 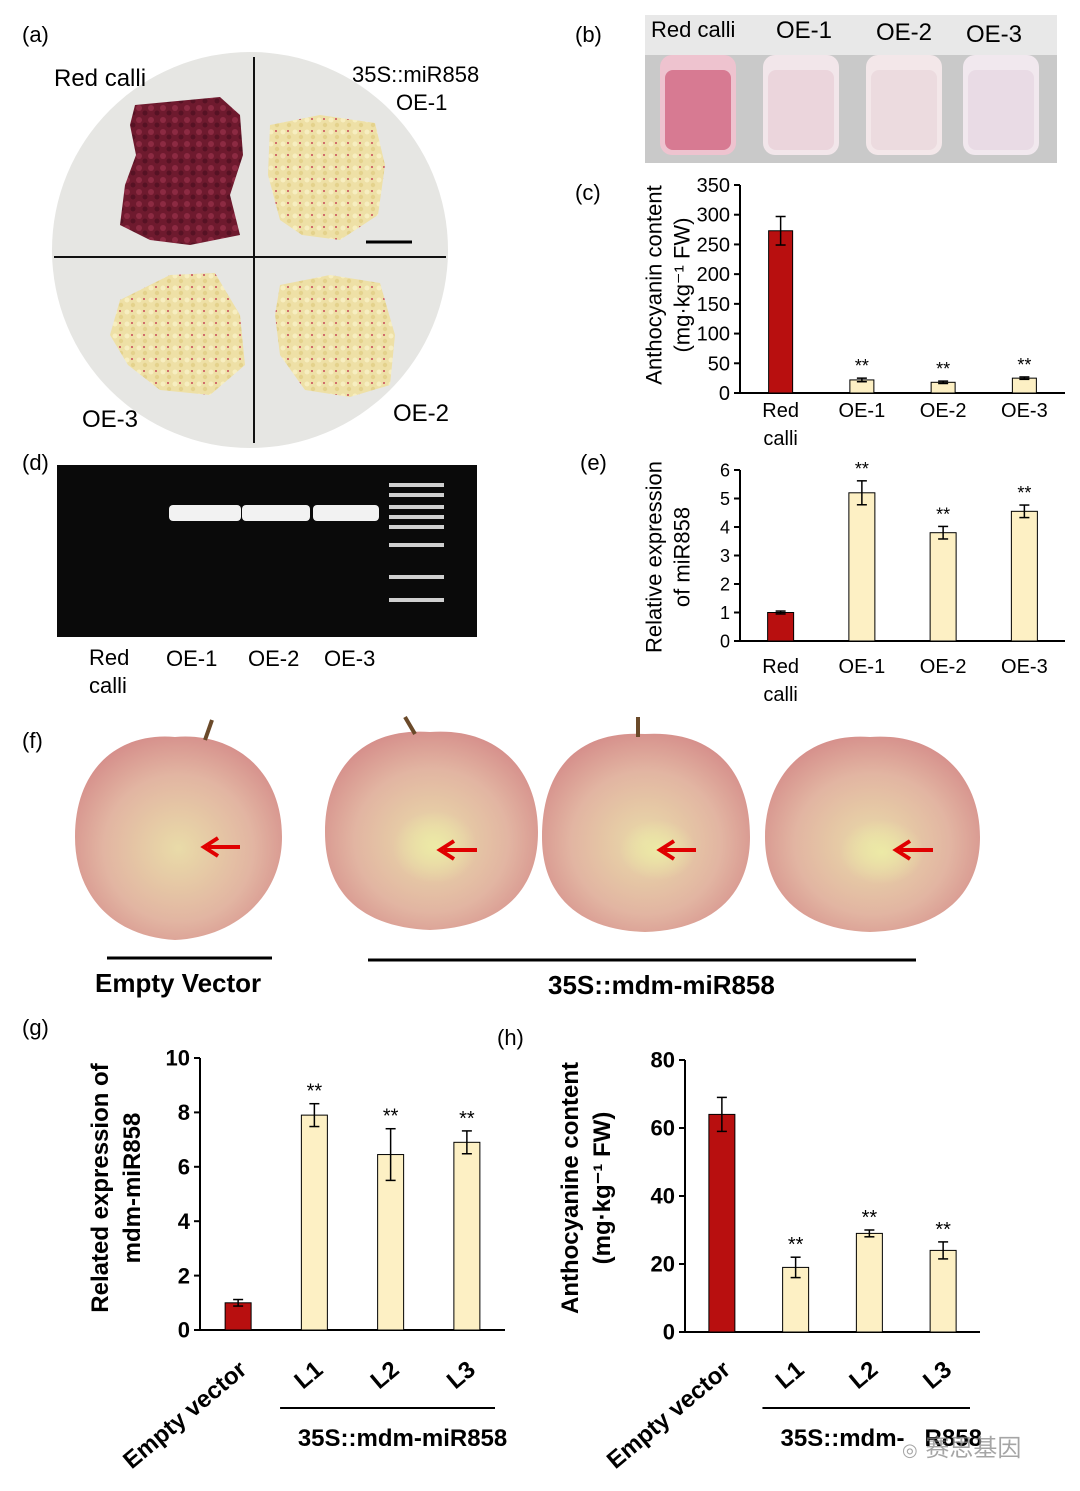 What do you see at coordinates (804, 30) in the screenshot?
I see `tube-label-oe1: OE-1` at bounding box center [804, 30].